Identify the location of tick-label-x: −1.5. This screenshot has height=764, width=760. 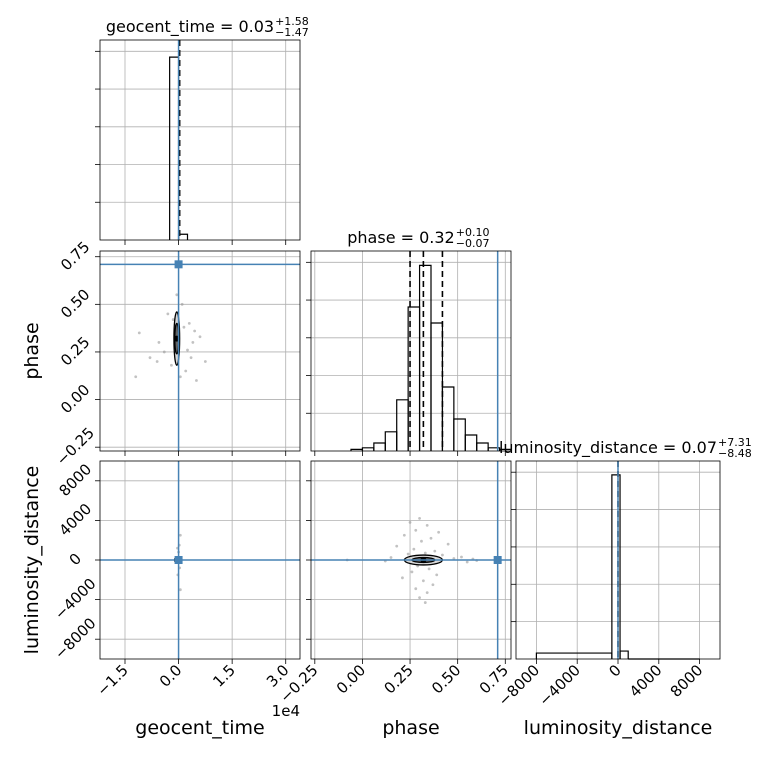
(112, 680).